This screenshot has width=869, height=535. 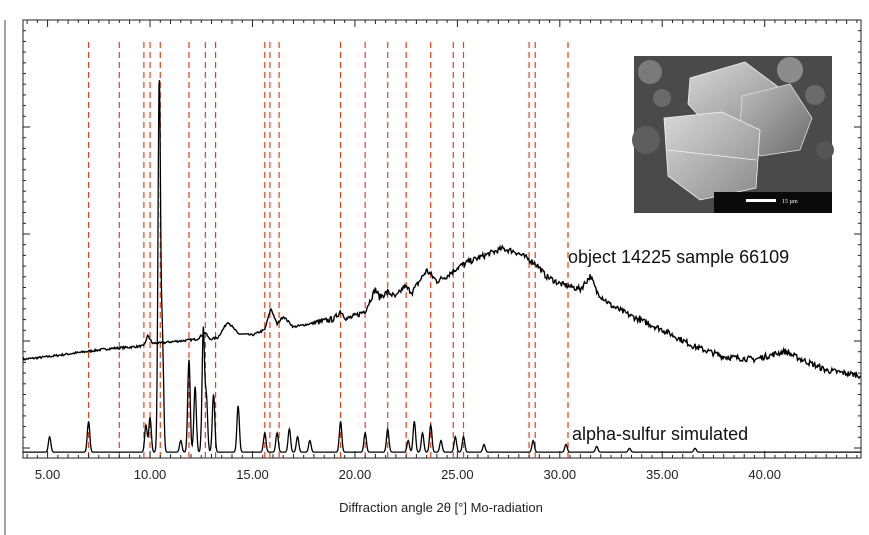 I want to click on x-tick-label: 5.00, so click(x=47, y=474).